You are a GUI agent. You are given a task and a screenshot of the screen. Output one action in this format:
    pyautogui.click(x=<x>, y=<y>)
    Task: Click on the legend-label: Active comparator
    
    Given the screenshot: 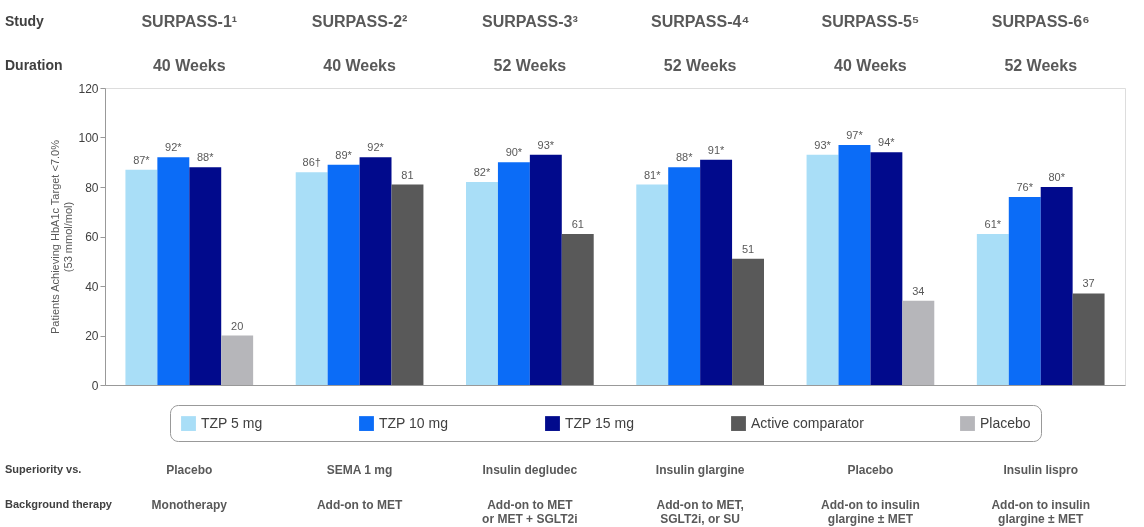 What is the action you would take?
    pyautogui.click(x=808, y=422)
    